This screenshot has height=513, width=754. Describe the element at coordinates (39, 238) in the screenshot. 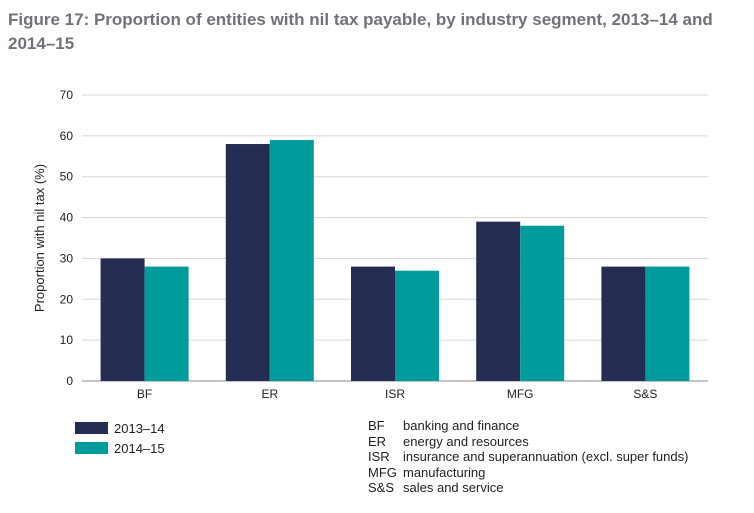

I see `y-axis-title: Proportion with nil tax (%)` at that location.